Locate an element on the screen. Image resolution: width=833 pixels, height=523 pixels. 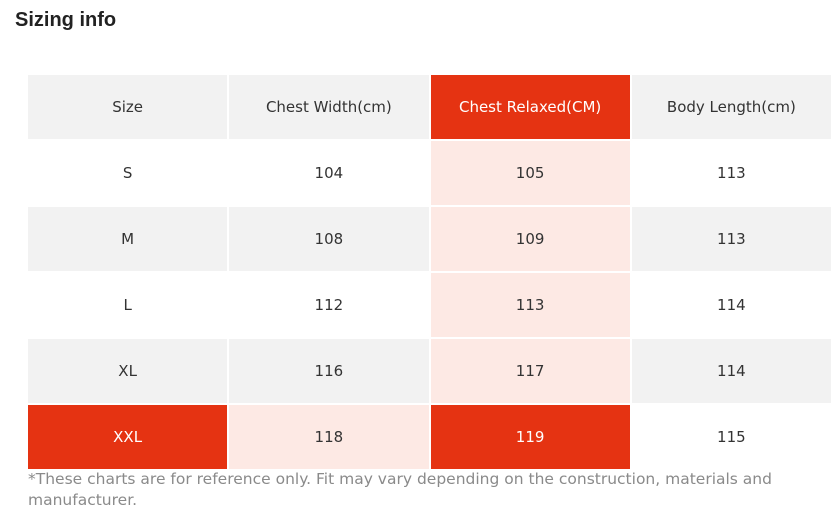
header-cell: Chest Relaxed(CM) is located at coordinates (530, 107).